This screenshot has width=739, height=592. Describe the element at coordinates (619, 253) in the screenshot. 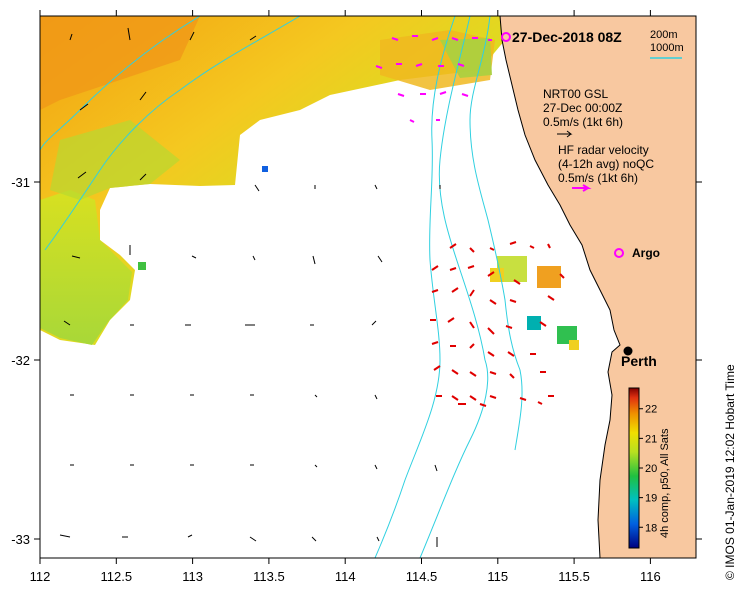

I see `argo-float-icon` at that location.